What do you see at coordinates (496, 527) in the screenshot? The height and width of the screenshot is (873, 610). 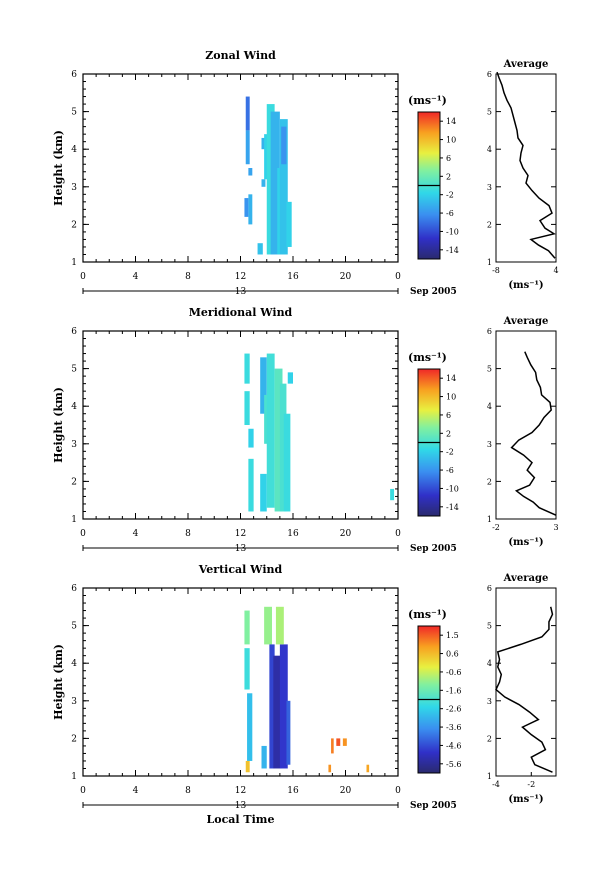 I see `average-x-tick-label: -2` at bounding box center [496, 527].